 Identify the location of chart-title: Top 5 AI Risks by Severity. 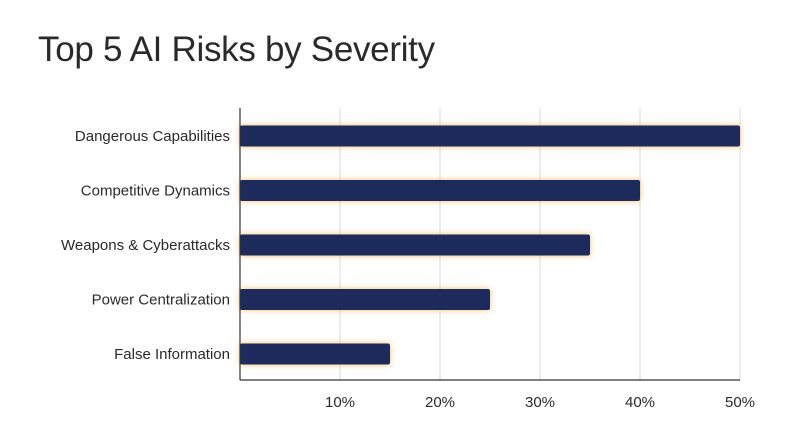
(236, 49).